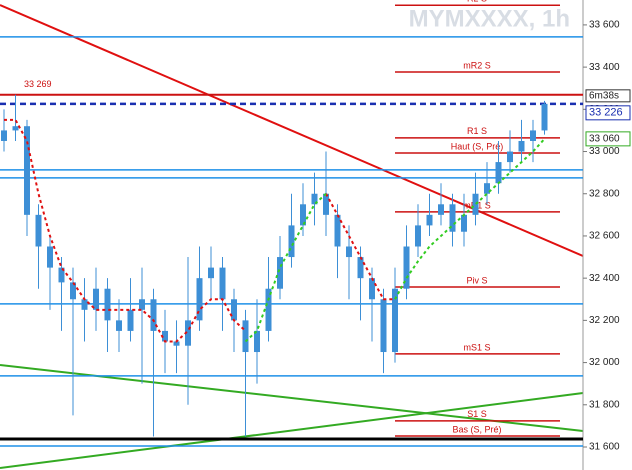  I want to click on chart-title: MYMXXXX, 1h, so click(489, 18).